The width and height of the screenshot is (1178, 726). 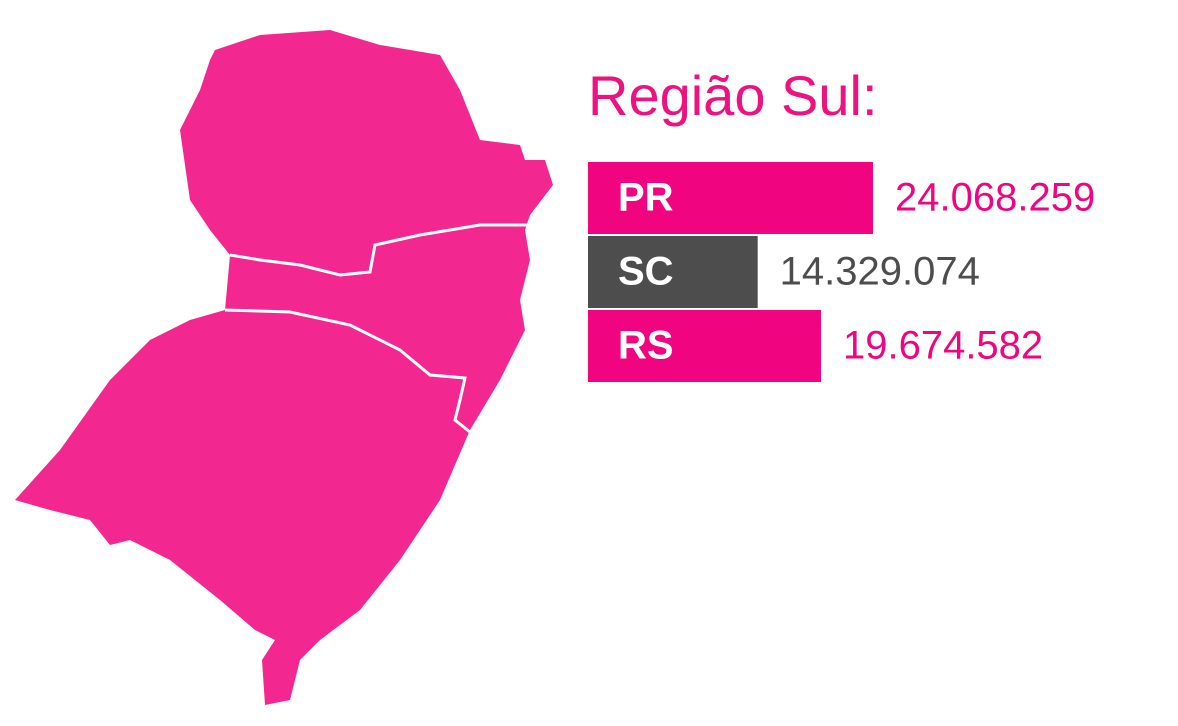 I want to click on chart-title: Região Sul:, so click(x=733, y=95).